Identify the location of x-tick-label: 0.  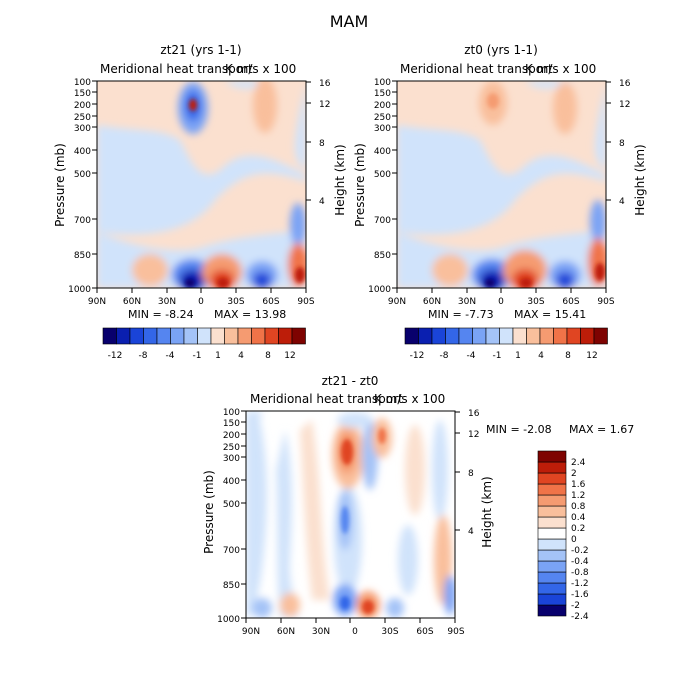
(501, 302).